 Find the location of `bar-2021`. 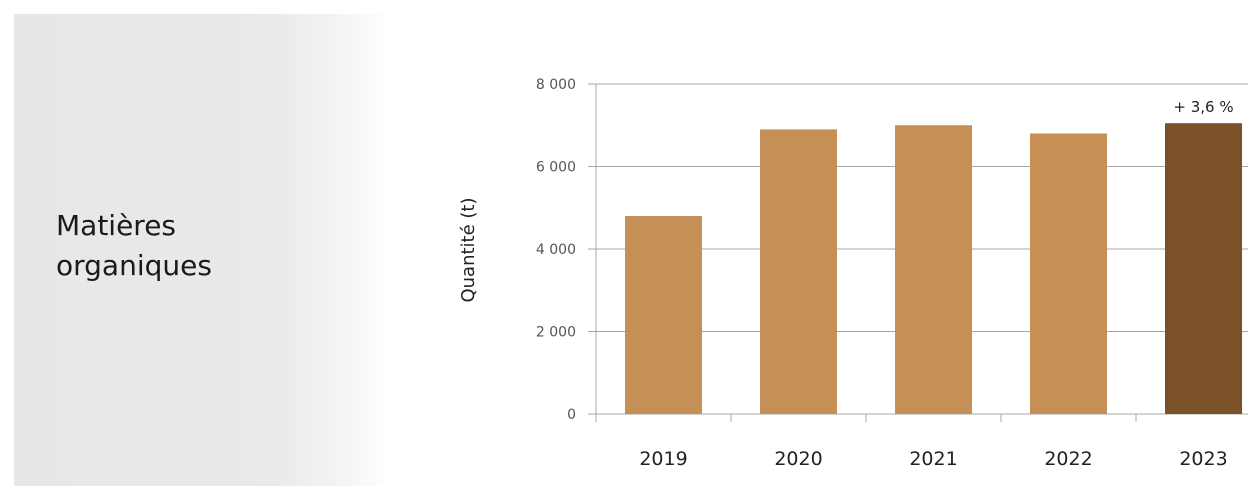

bar-2021 is located at coordinates (933, 269).